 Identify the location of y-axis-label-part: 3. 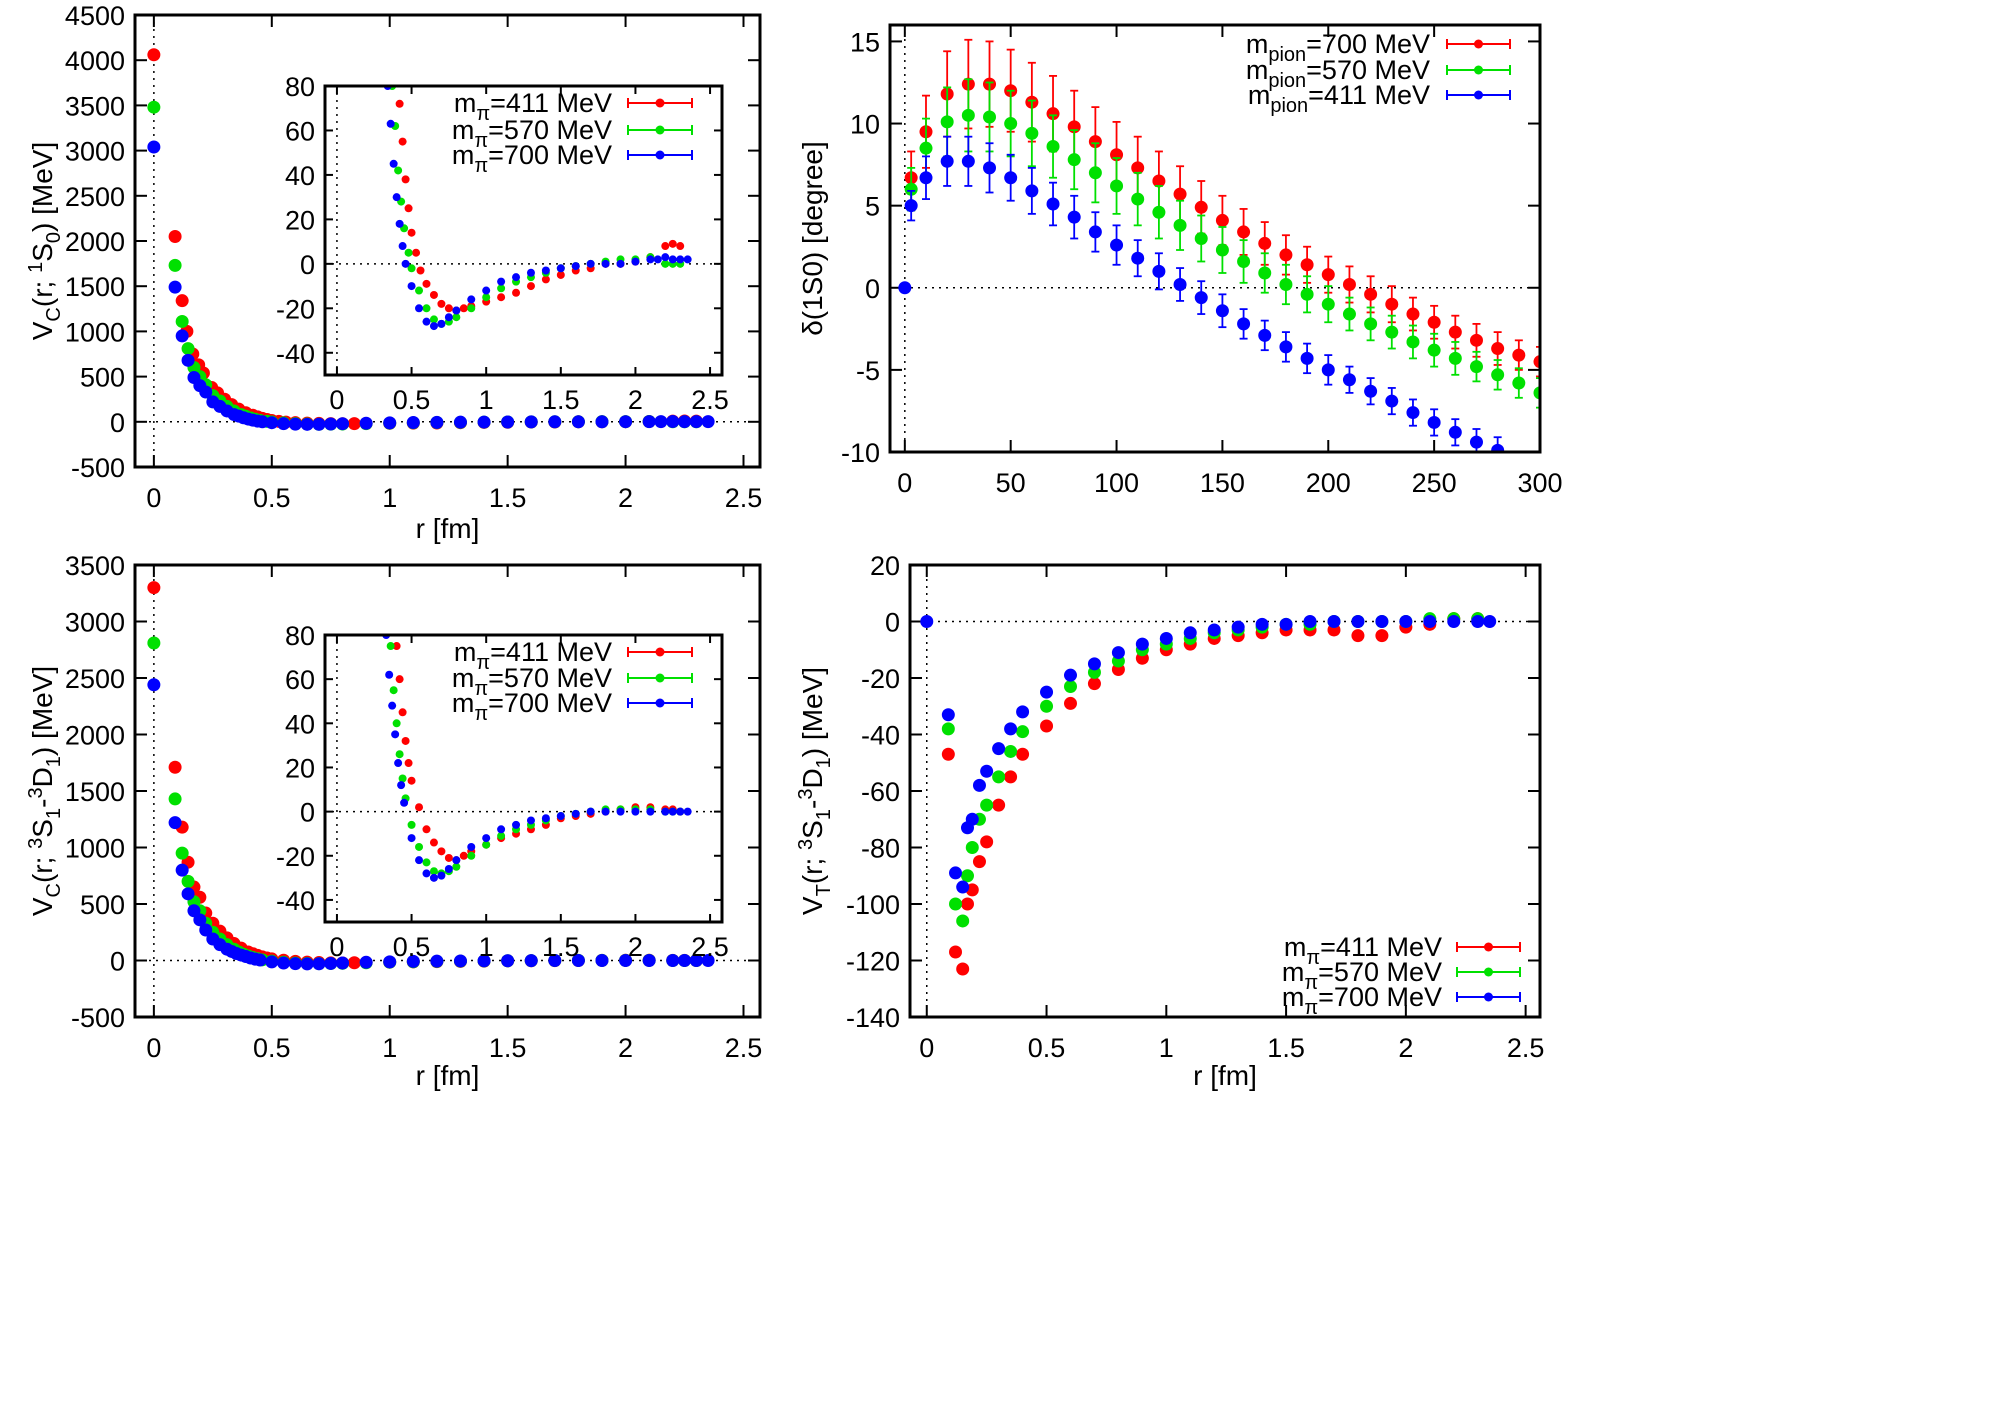
(806, 794).